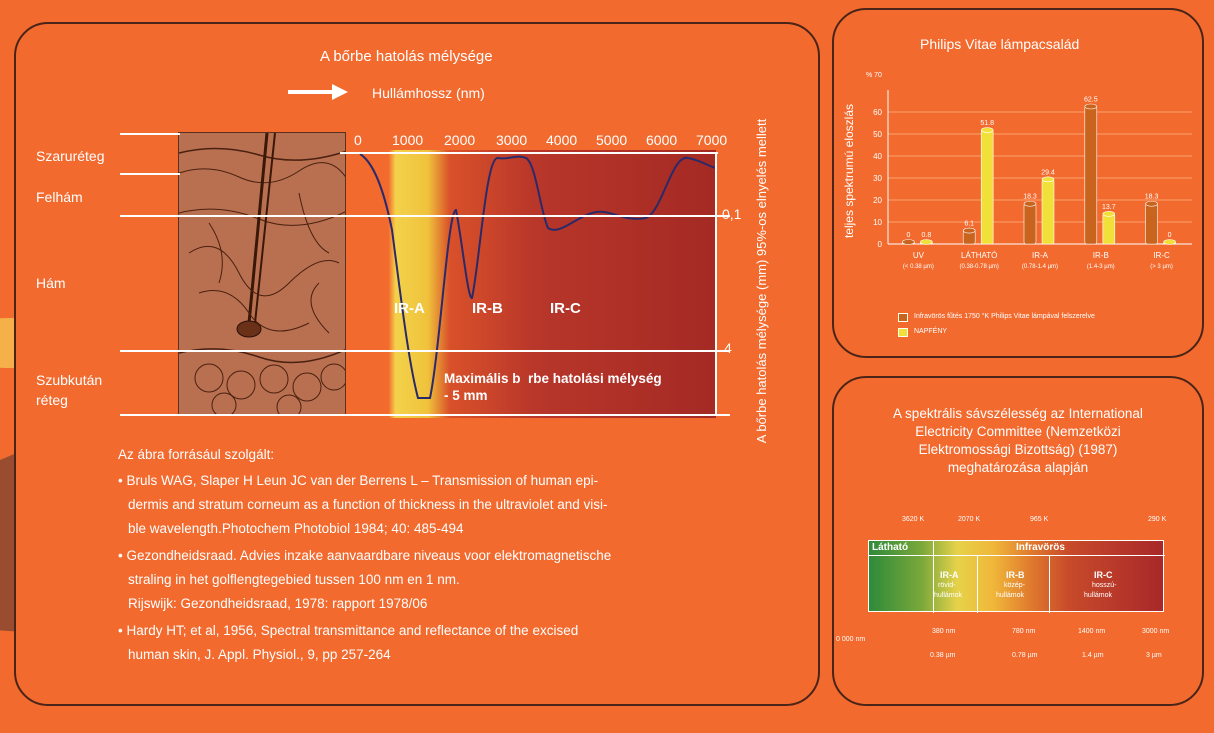 Image resolution: width=1214 pixels, height=733 pixels. What do you see at coordinates (1018, 183) in the screenshot?
I see `bar-chart-panel` at bounding box center [1018, 183].